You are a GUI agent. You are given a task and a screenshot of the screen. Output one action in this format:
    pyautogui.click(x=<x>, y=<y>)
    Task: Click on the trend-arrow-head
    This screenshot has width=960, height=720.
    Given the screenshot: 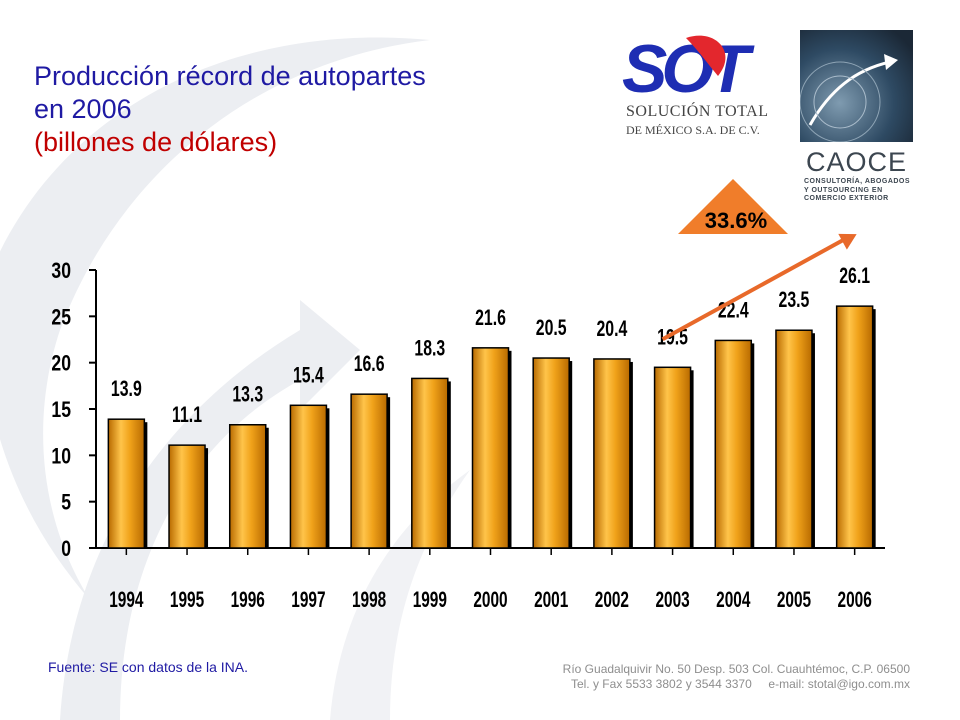 What is the action you would take?
    pyautogui.click(x=847, y=241)
    